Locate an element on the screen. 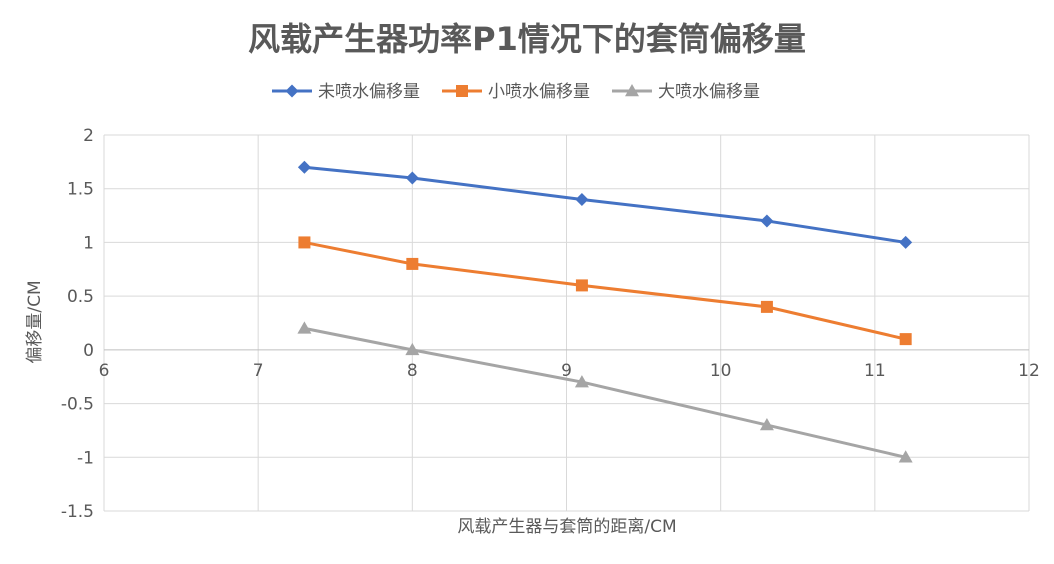  series-diamond is located at coordinates (605, 204).